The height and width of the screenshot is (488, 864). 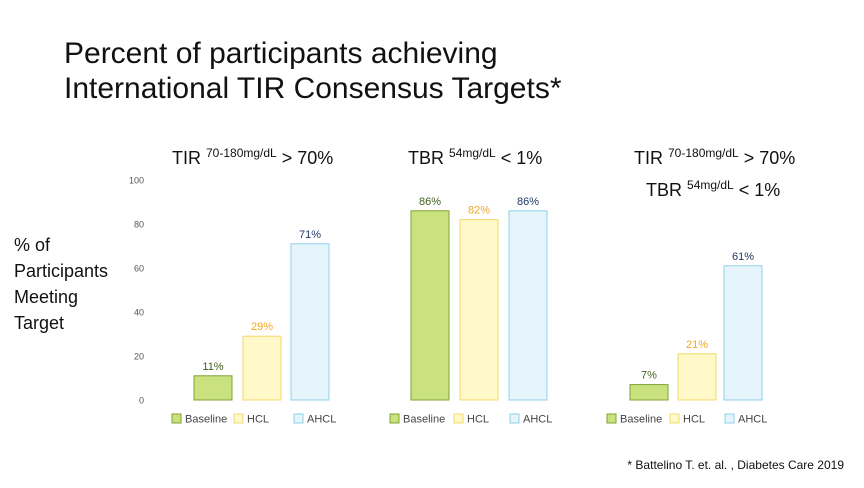 I want to click on legend-label-3-hcl: HCL, so click(x=694, y=420).